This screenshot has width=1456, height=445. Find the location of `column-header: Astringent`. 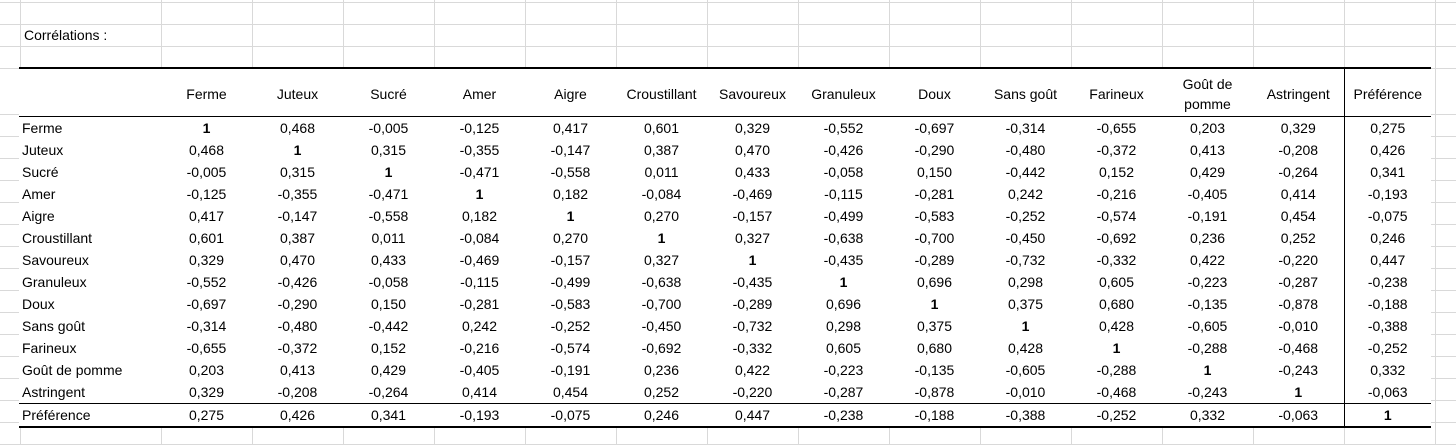

column-header: Astringent is located at coordinates (1298, 93).